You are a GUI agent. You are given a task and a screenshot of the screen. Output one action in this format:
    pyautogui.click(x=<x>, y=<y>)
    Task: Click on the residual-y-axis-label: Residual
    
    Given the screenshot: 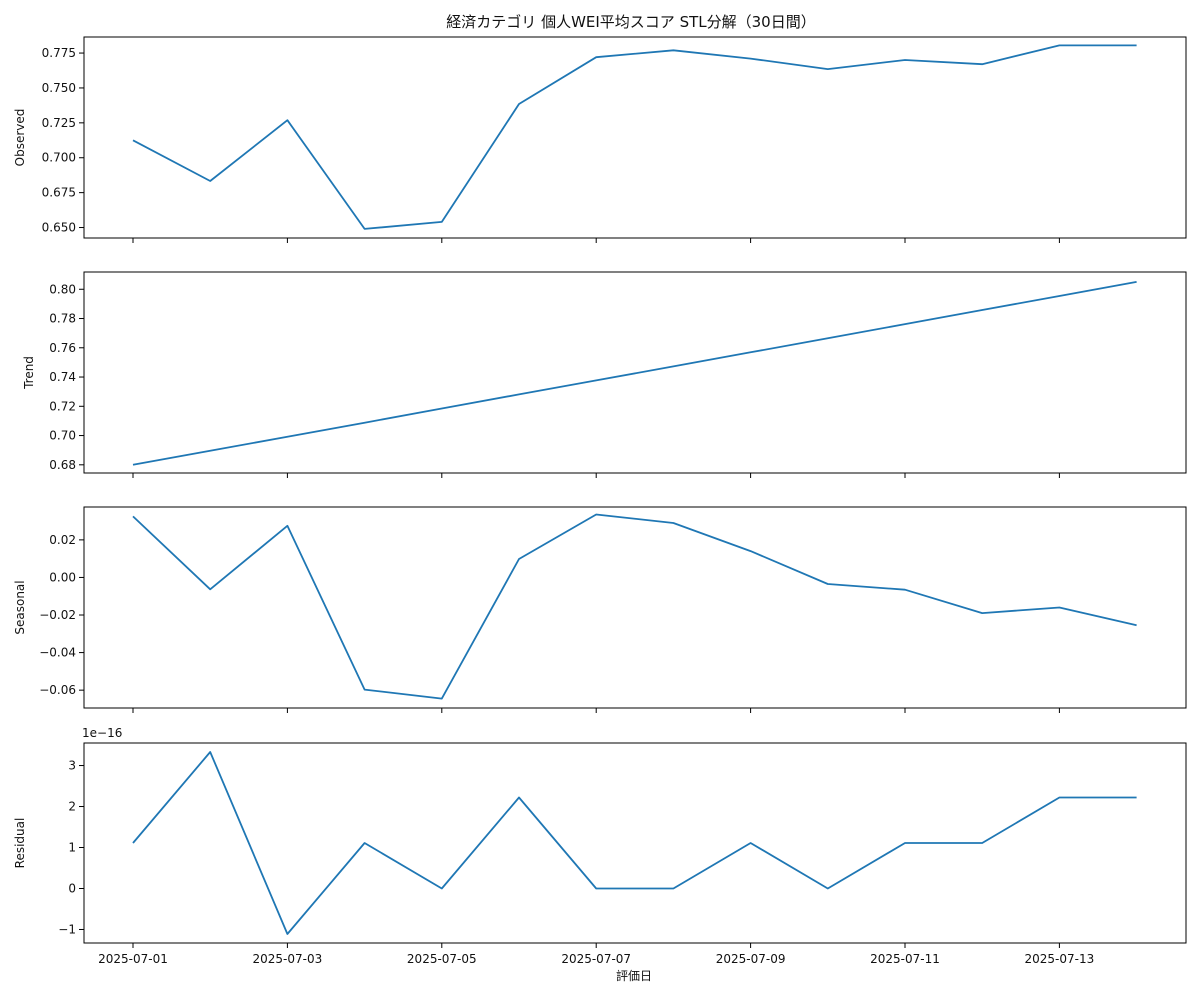 What is the action you would take?
    pyautogui.click(x=20, y=843)
    